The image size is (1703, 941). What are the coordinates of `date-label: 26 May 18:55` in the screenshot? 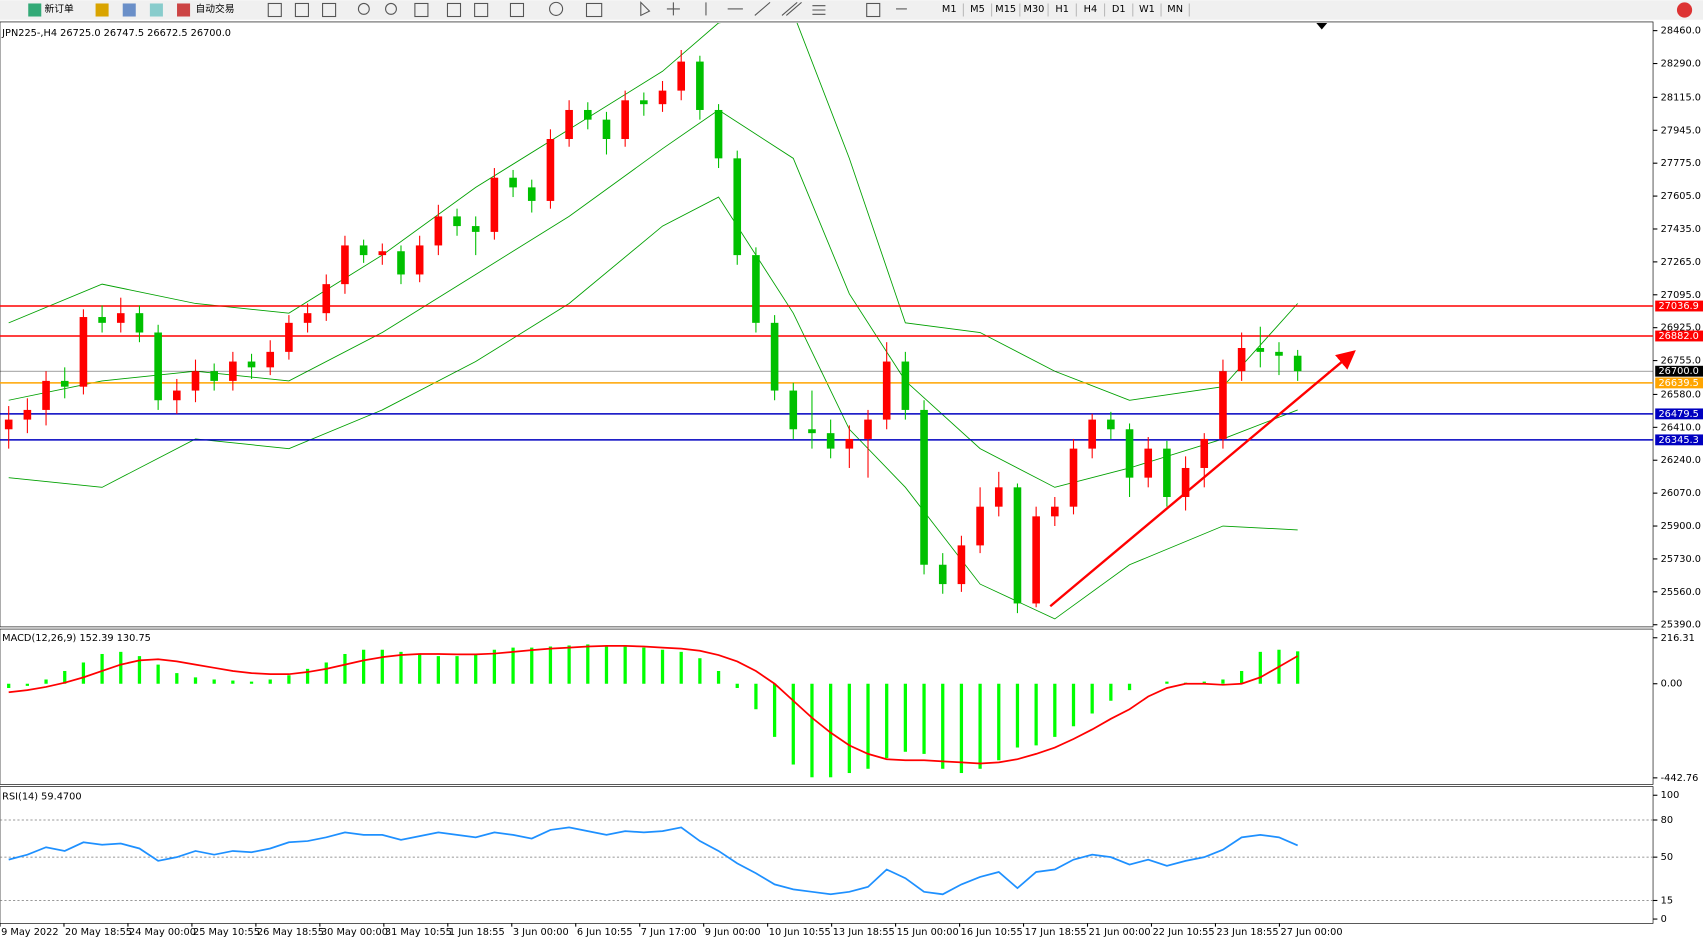 It's located at (290, 932).